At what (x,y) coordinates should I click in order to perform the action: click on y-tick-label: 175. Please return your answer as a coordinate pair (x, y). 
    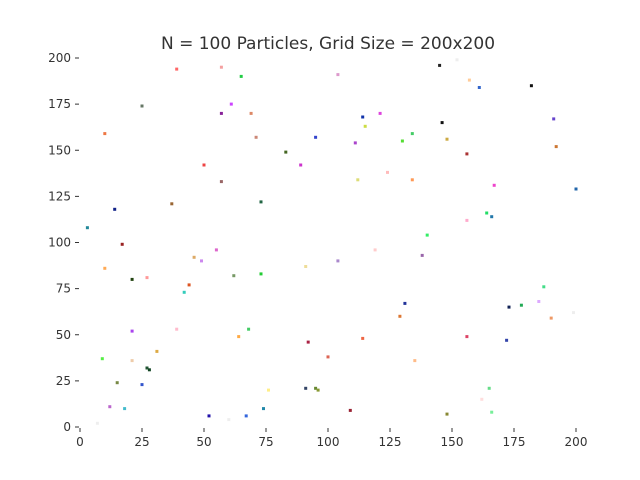
    Looking at the image, I should click on (59, 104).